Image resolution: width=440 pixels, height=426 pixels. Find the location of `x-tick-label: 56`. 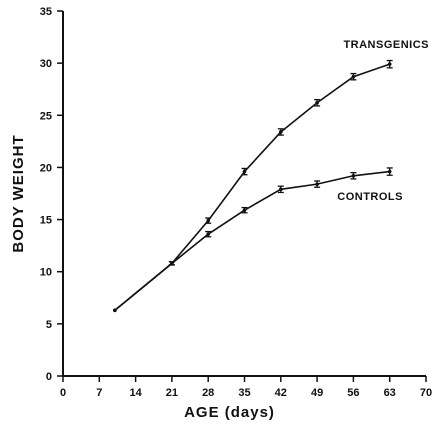

x-tick-label: 56 is located at coordinates (353, 393).